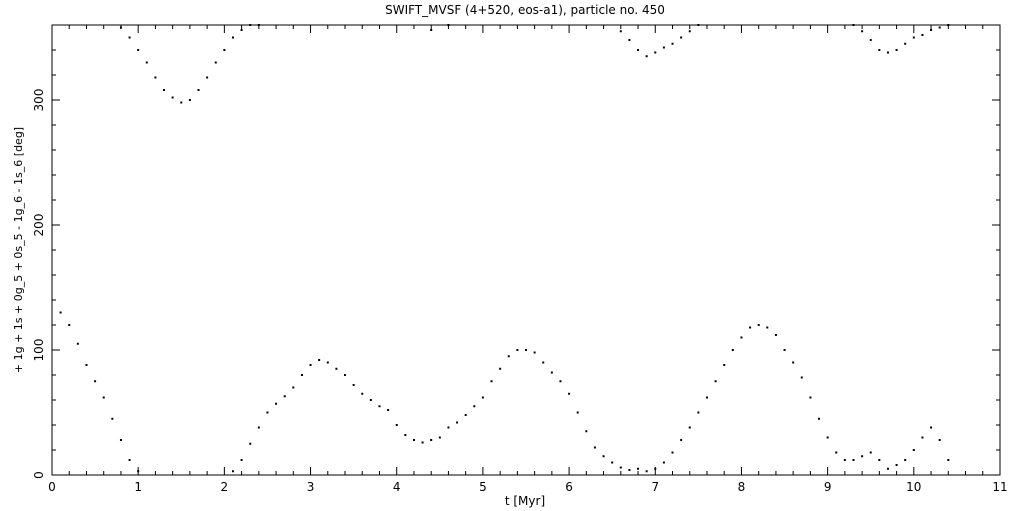 The height and width of the screenshot is (511, 1021). I want to click on y-tick-label: 200, so click(39, 225).